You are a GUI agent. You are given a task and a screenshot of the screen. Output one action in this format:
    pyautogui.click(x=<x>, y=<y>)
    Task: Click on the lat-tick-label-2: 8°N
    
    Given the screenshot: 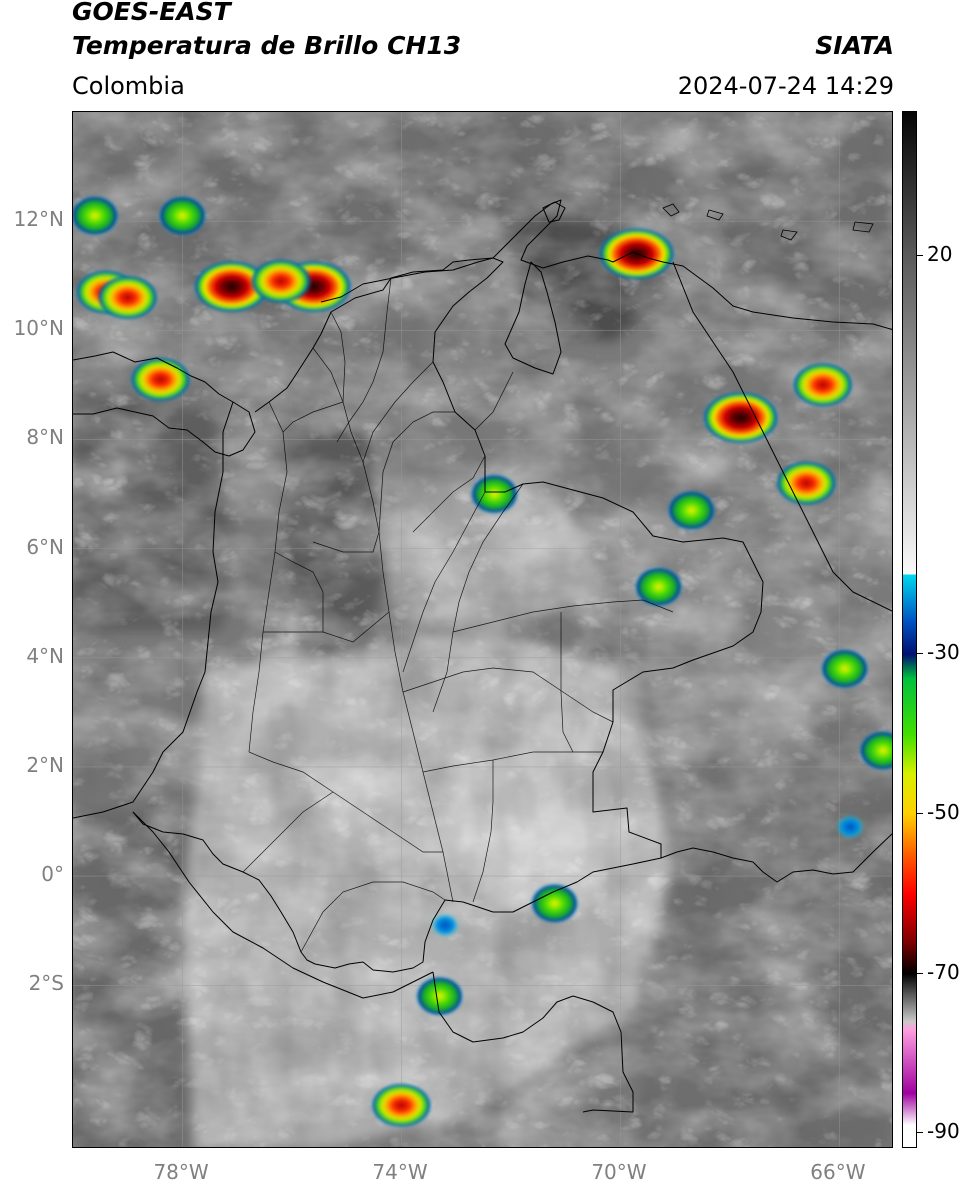 What is the action you would take?
    pyautogui.click(x=45, y=437)
    